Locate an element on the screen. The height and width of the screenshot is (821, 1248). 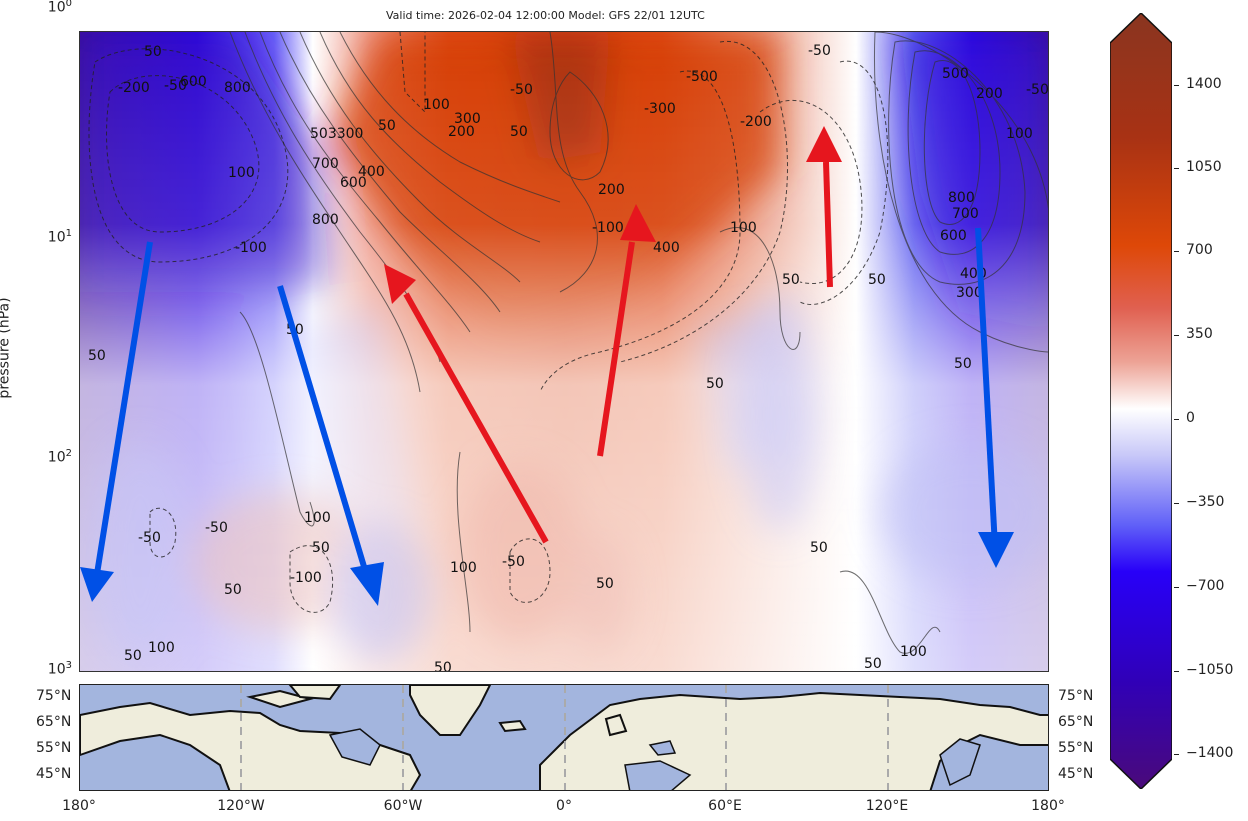
lat-tick-75-left: 75°N is located at coordinates (54, 696).